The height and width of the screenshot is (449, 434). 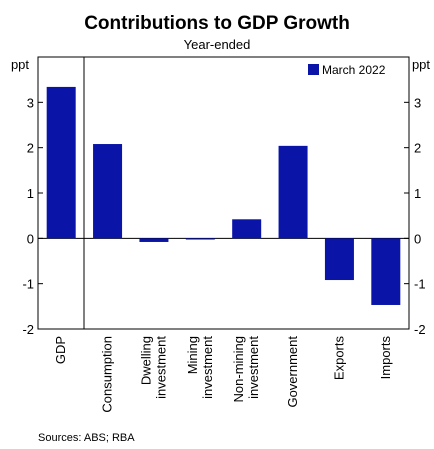 I want to click on y-tick-label-right: 1, so click(x=417, y=193).